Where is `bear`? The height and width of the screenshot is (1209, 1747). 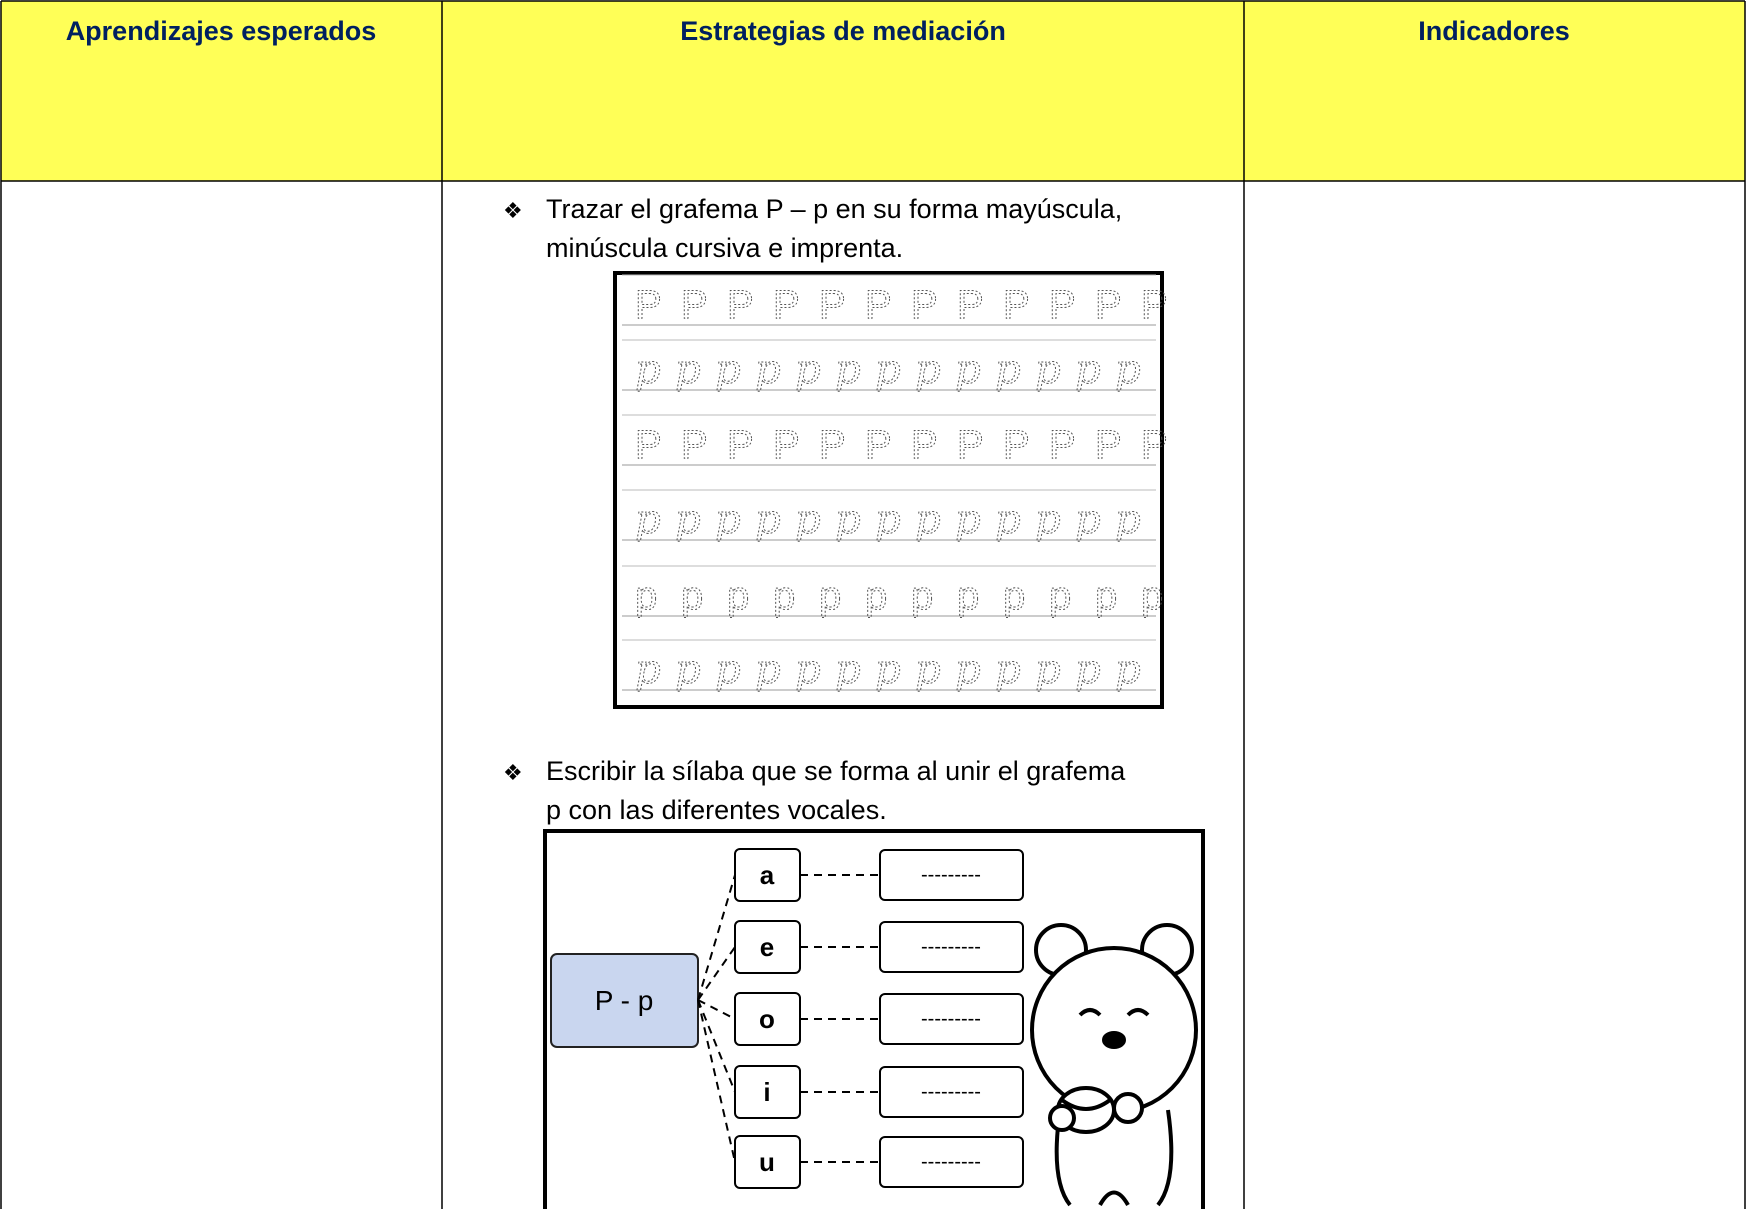 bear is located at coordinates (1114, 1065).